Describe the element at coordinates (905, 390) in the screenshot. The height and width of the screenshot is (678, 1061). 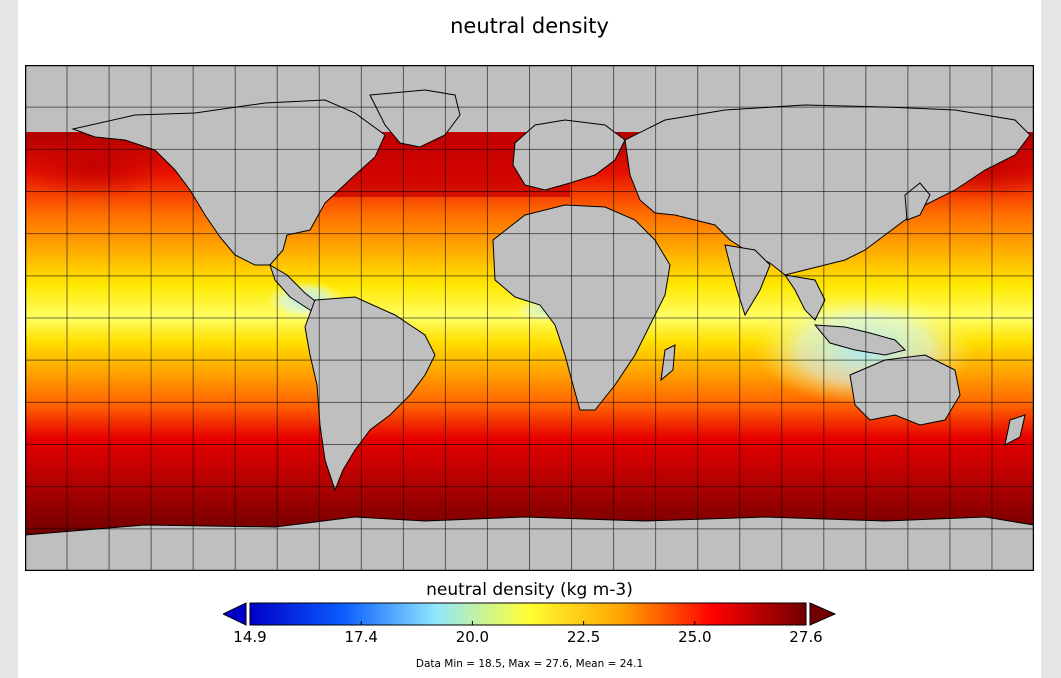
I see `australia-land` at that location.